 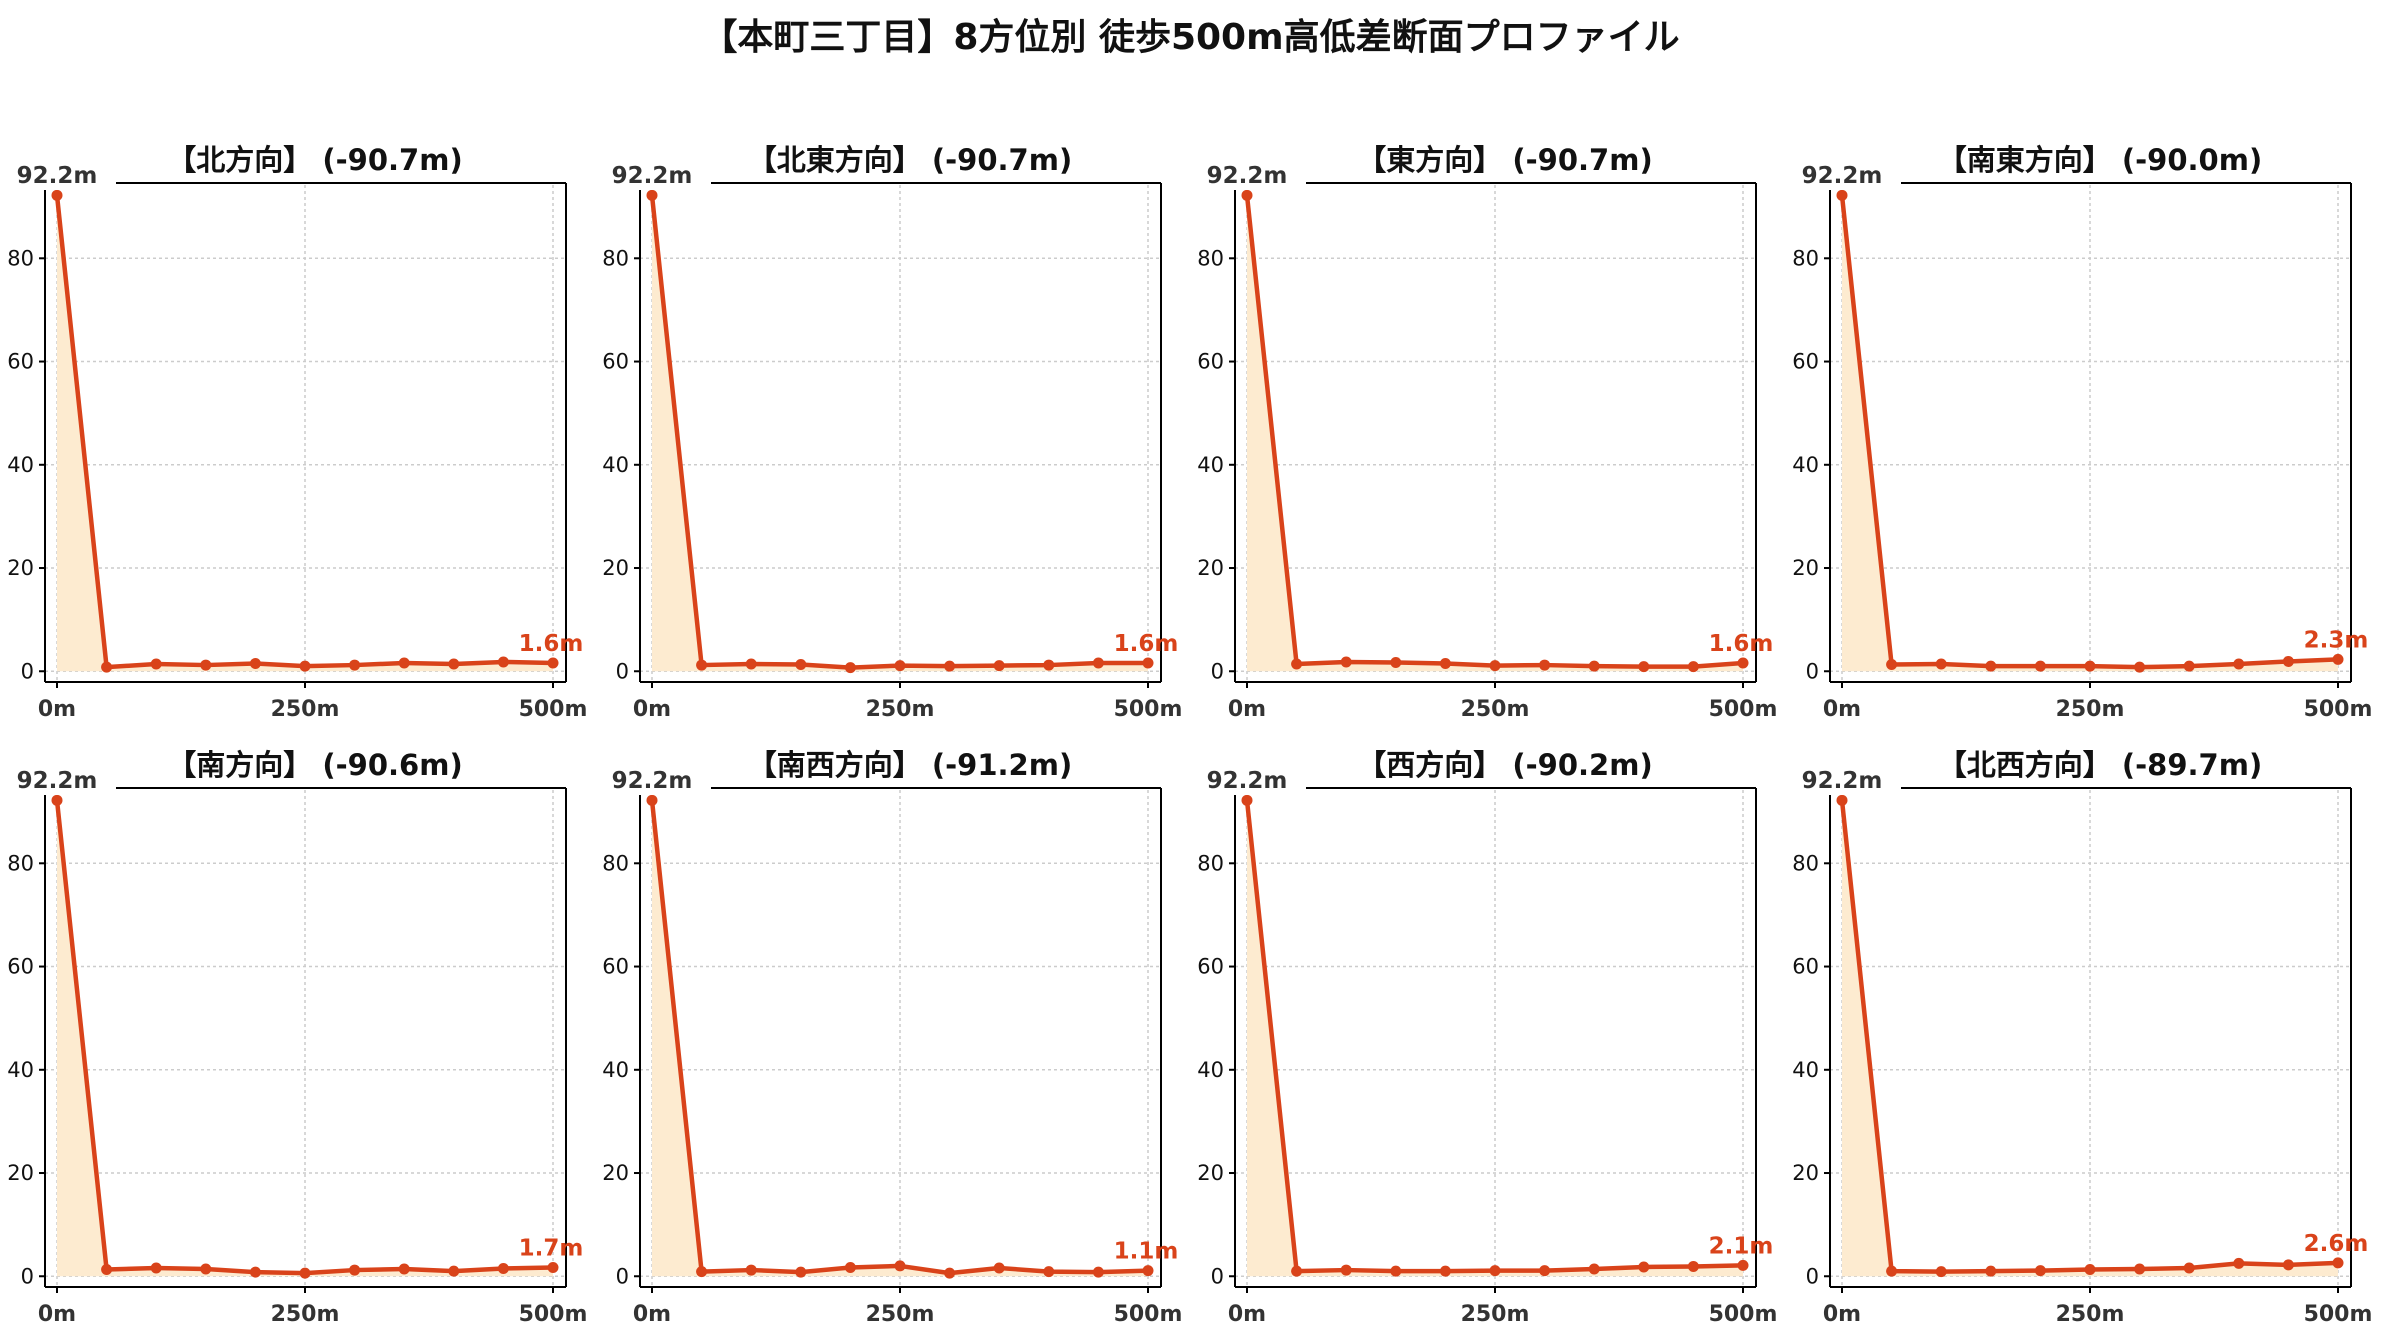 What do you see at coordinates (1146, 644) in the screenshot?
I see `end-elevation-label: 1.6m` at bounding box center [1146, 644].